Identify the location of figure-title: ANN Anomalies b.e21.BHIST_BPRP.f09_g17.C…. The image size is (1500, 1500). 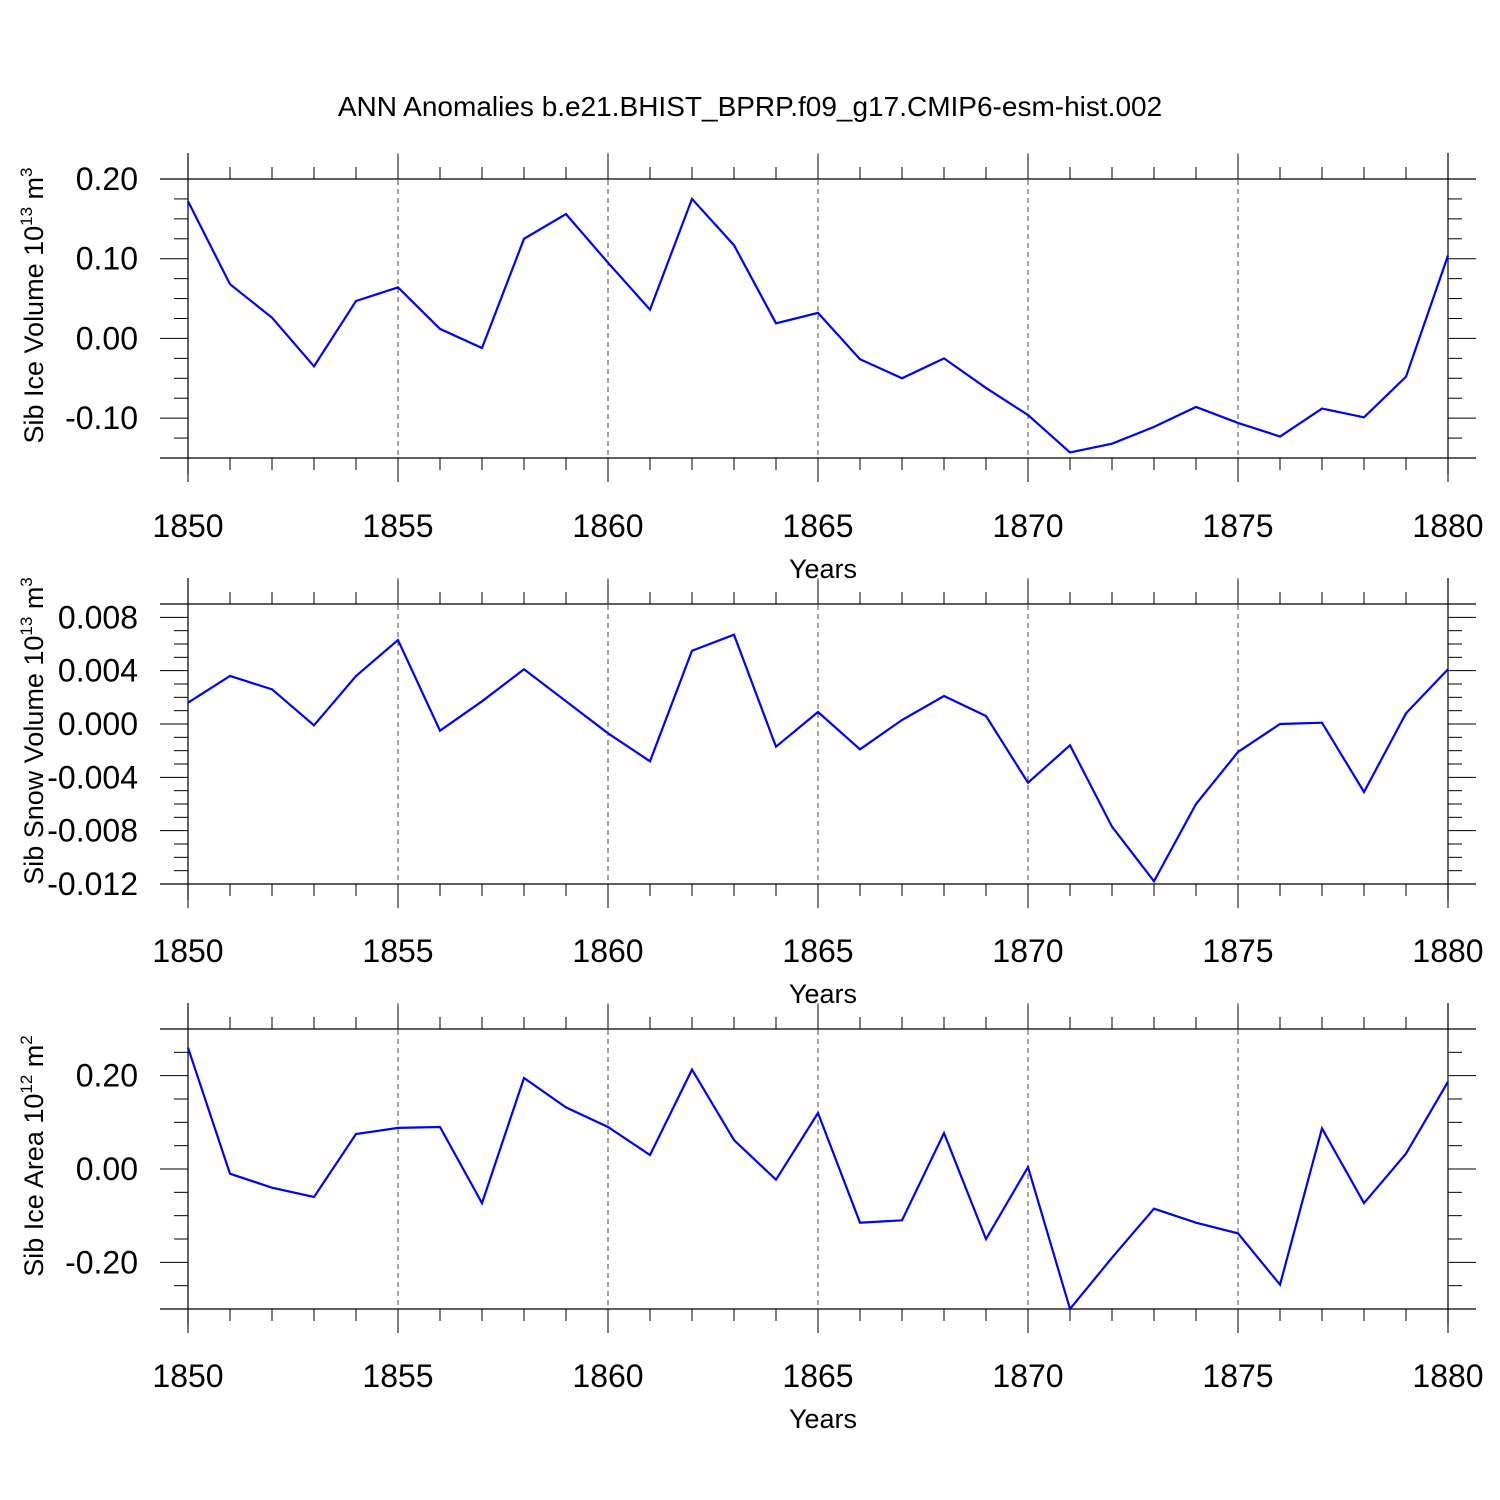
(750, 106).